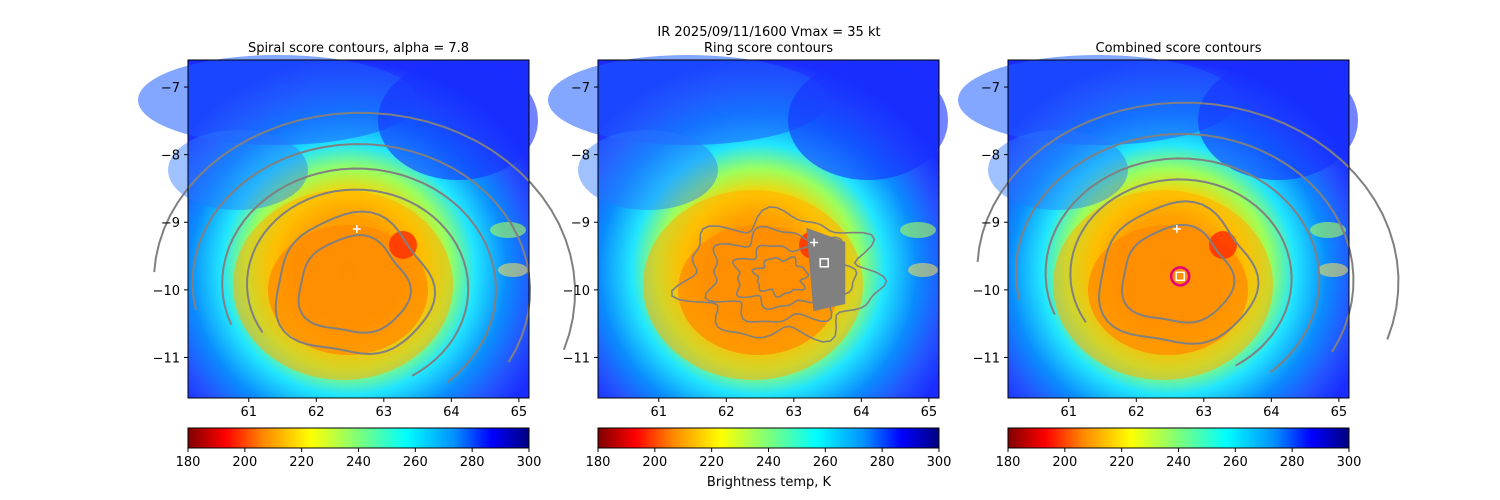  I want to click on score-contours, so click(779, 274).